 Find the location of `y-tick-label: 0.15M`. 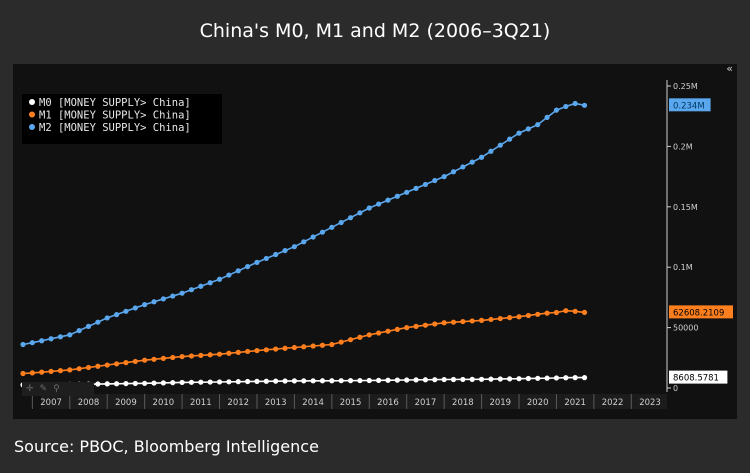

y-tick-label: 0.15M is located at coordinates (685, 207).